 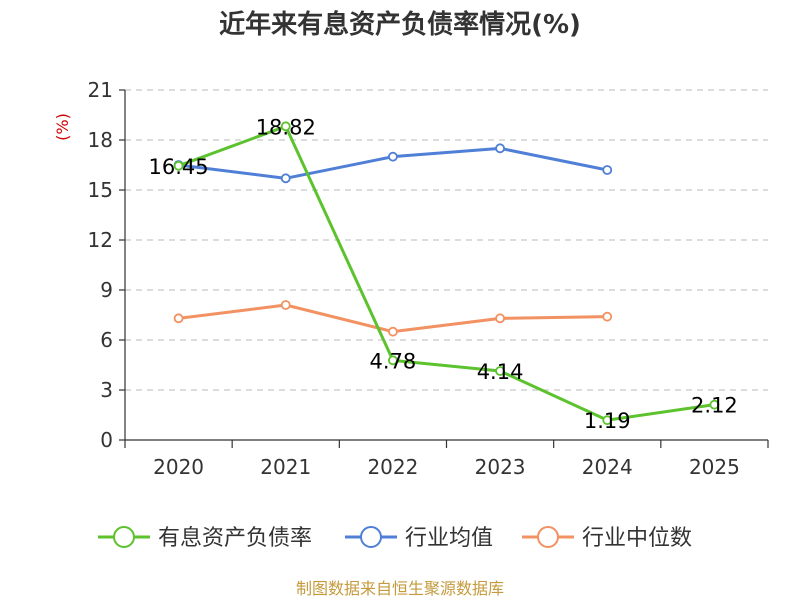 I want to click on x-tick-label: 2022, so click(x=392, y=467).